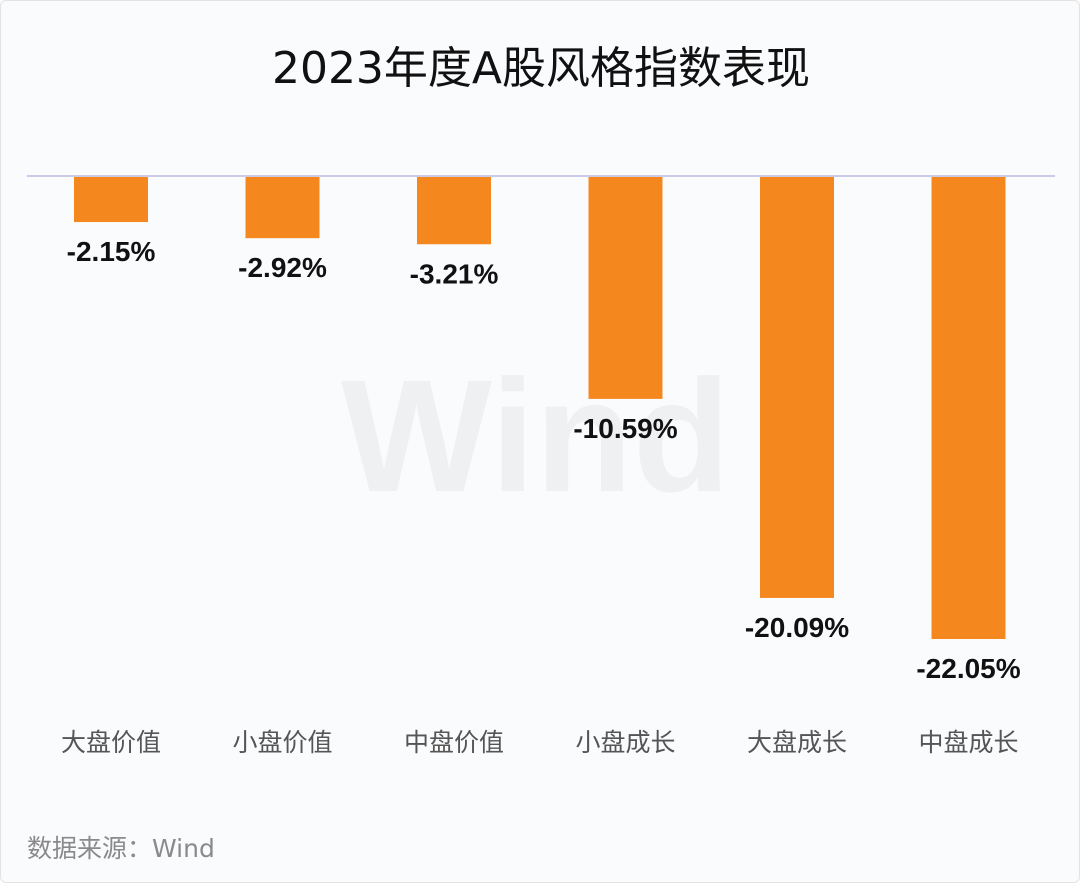 This screenshot has height=883, width=1080. I want to click on category-label-3: 中盘价值, so click(454, 742).